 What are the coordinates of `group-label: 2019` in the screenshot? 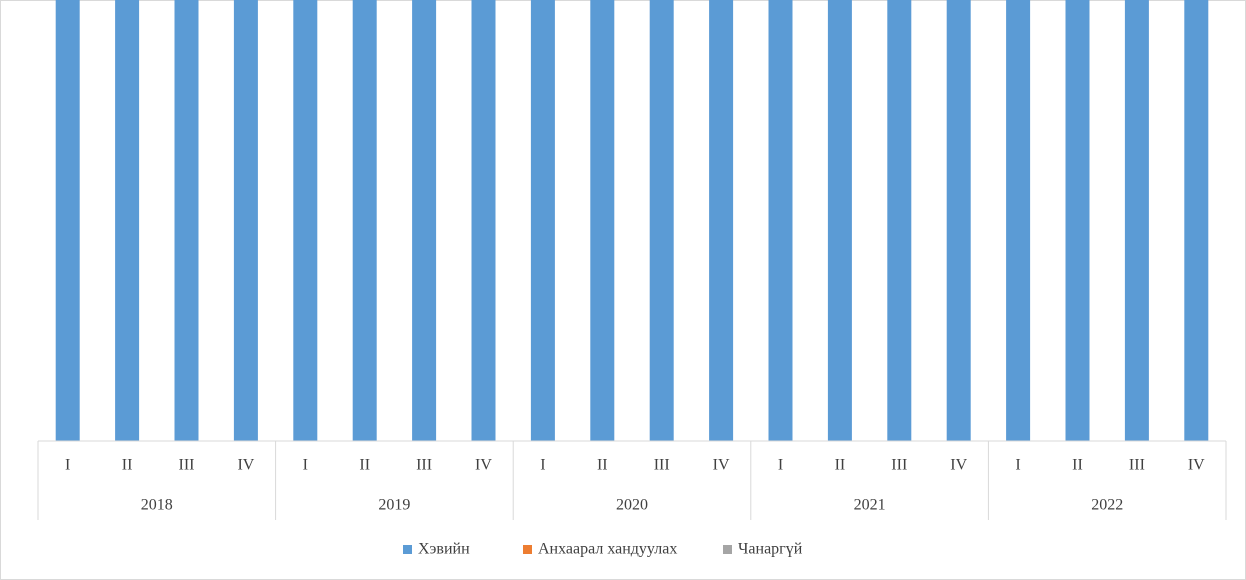 It's located at (394, 505).